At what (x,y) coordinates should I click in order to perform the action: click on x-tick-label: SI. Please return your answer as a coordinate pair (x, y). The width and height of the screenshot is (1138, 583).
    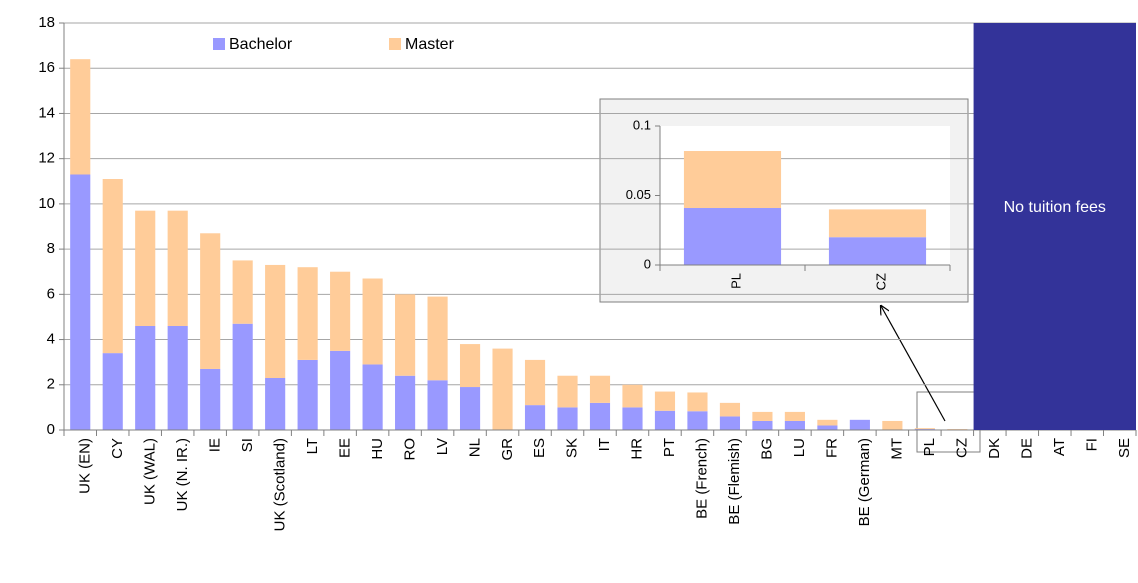
    Looking at the image, I should click on (247, 445).